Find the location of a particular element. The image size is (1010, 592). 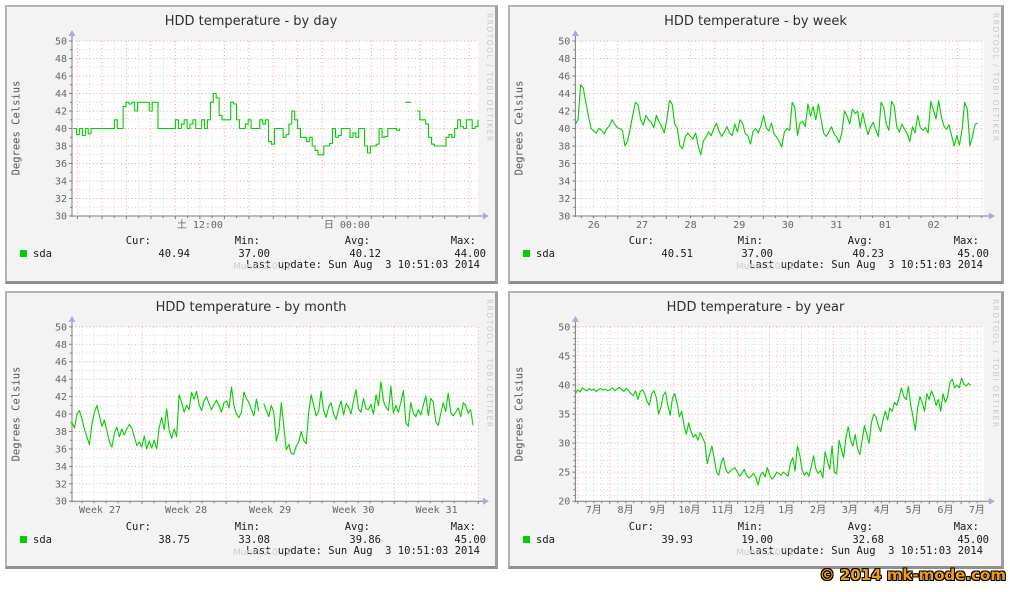

legend-cur-value: 39.93 is located at coordinates (677, 540).